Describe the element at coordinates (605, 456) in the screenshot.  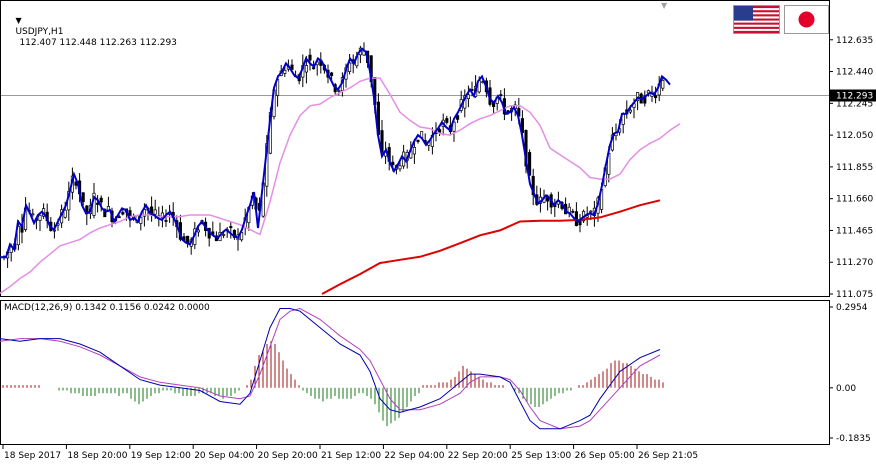
I see `time-tick-label: 26 Sep 05:00` at that location.